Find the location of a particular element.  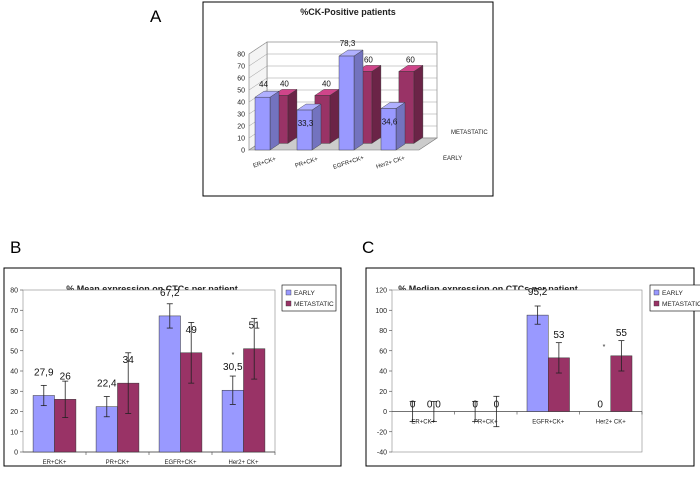

panel-label-b: B is located at coordinates (15, 247).